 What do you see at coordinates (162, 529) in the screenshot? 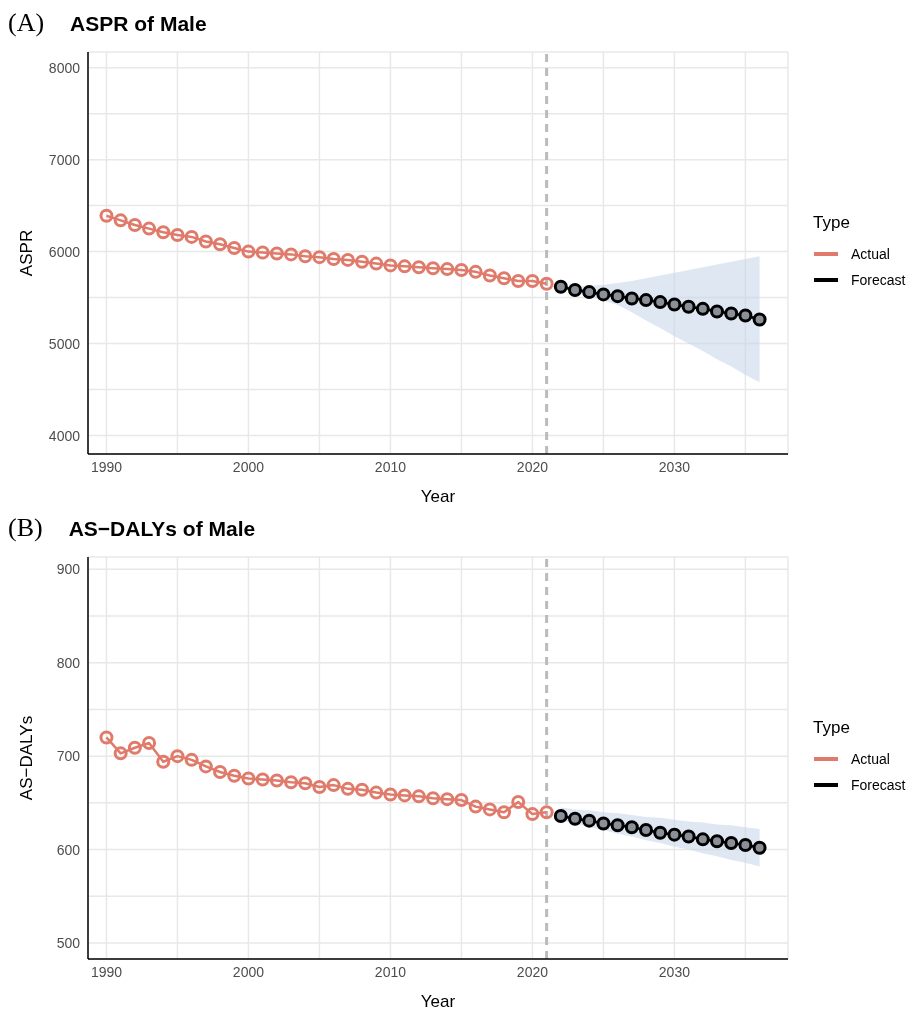
I see `chart-title: AS−DALYs of Male` at bounding box center [162, 529].